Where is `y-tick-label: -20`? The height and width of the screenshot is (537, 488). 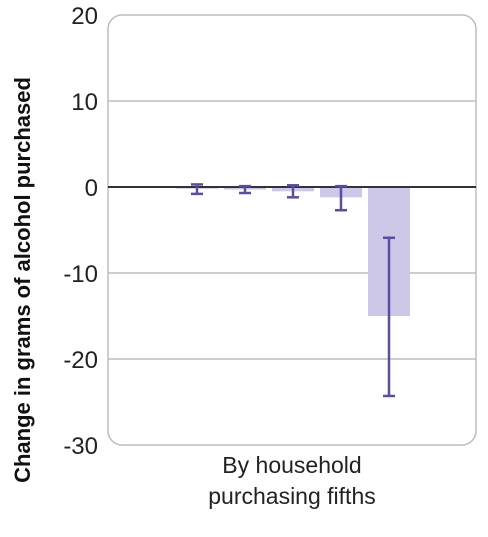 y-tick-label: -20 is located at coordinates (80, 360).